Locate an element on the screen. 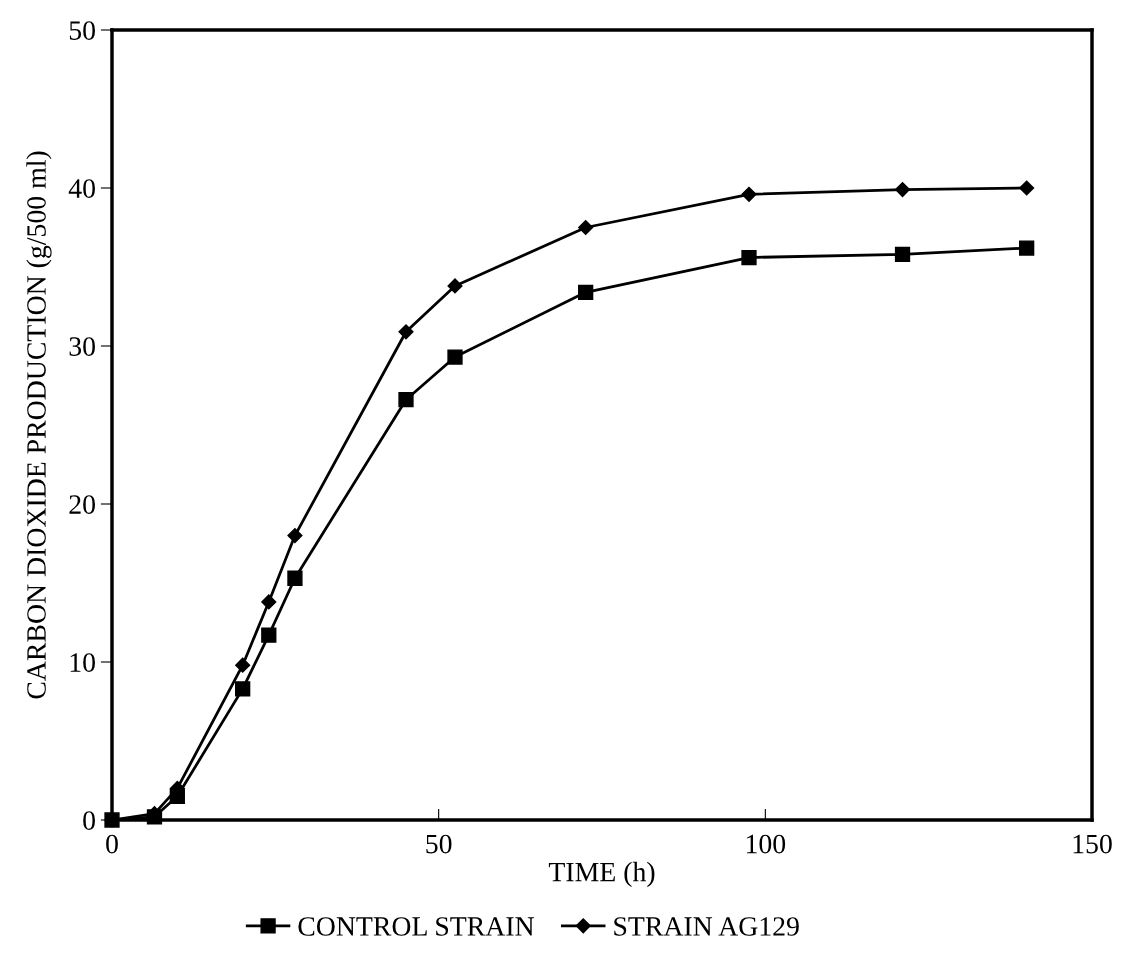 Image resolution: width=1129 pixels, height=966 pixels. y-tick-label: 30 is located at coordinates (82, 346).